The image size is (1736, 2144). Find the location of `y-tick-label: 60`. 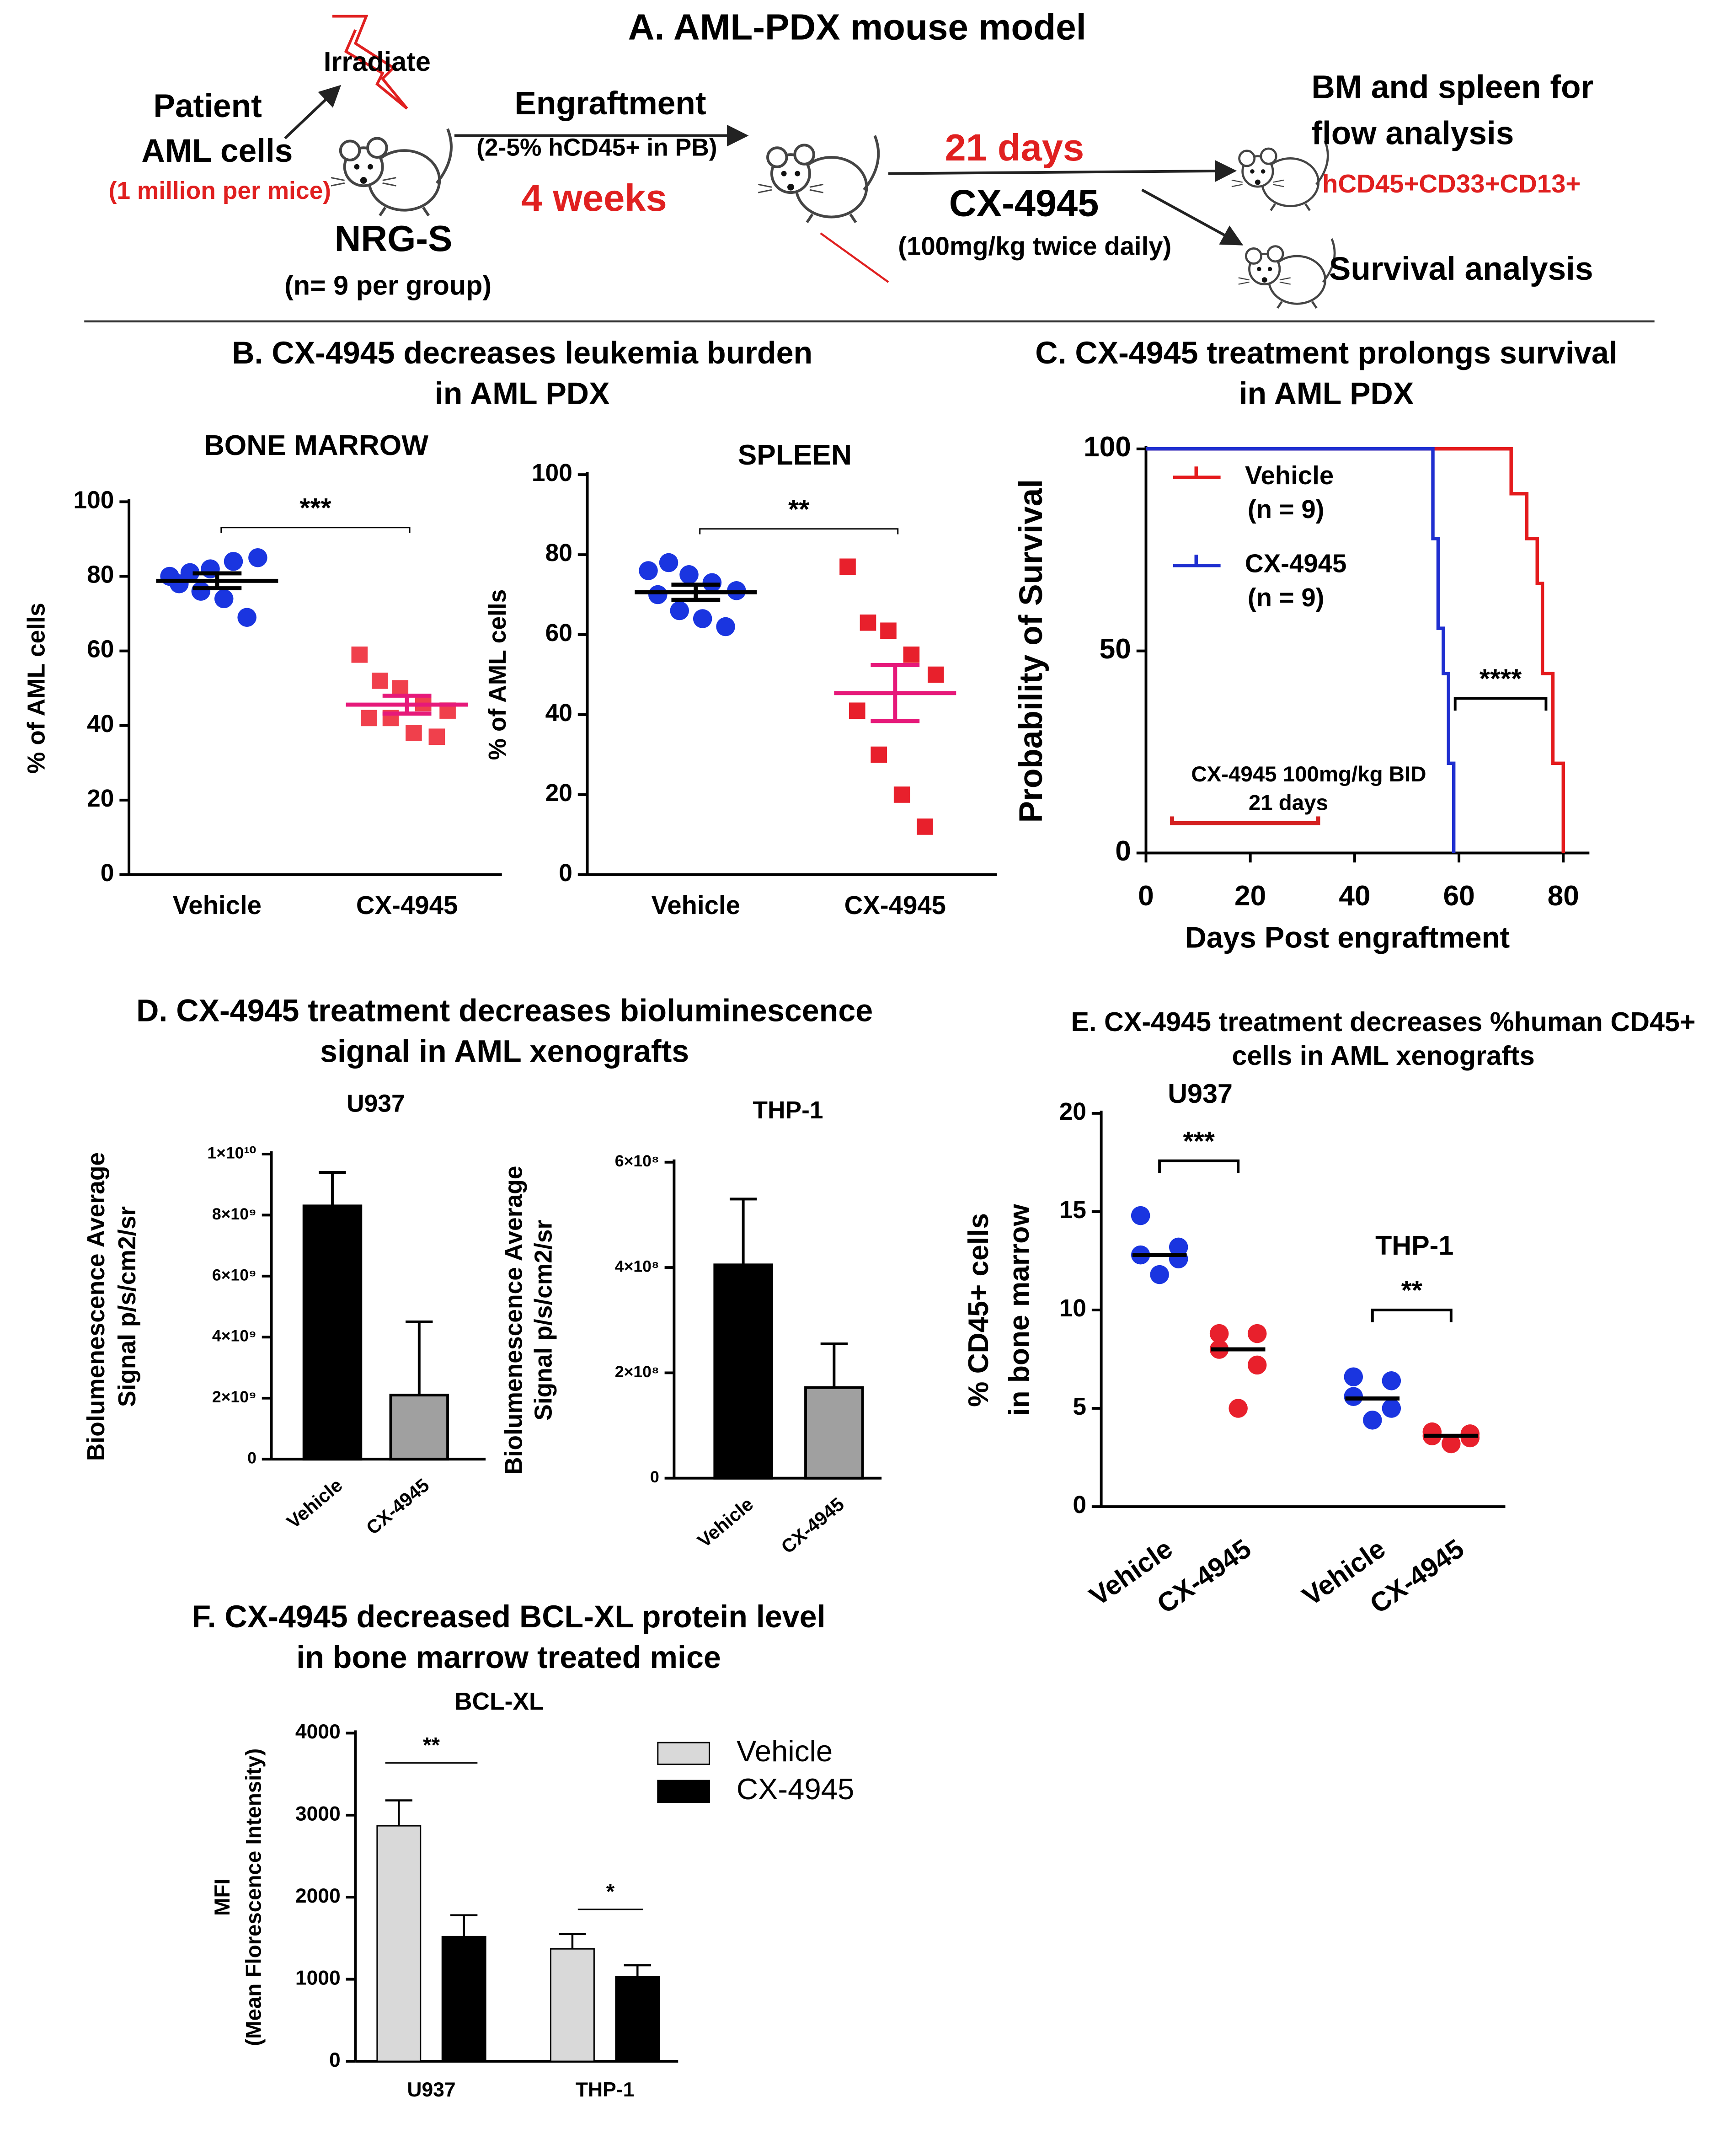

y-tick-label: 60 is located at coordinates (101, 649).